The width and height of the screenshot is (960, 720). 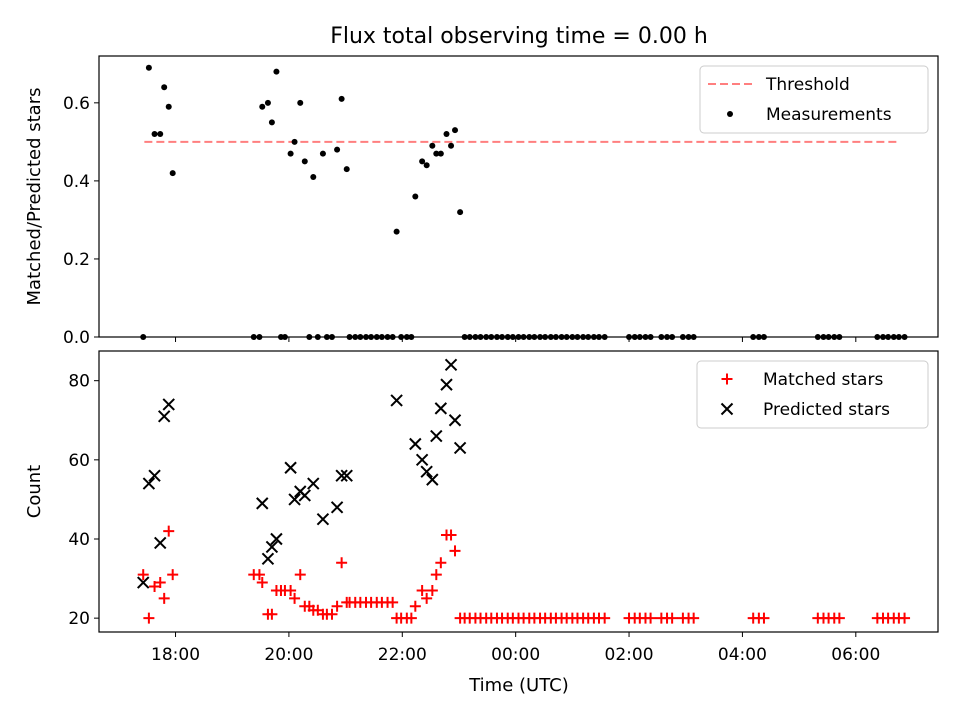 What do you see at coordinates (518, 685) in the screenshot?
I see `x-axis-label: Time (UTC)` at bounding box center [518, 685].